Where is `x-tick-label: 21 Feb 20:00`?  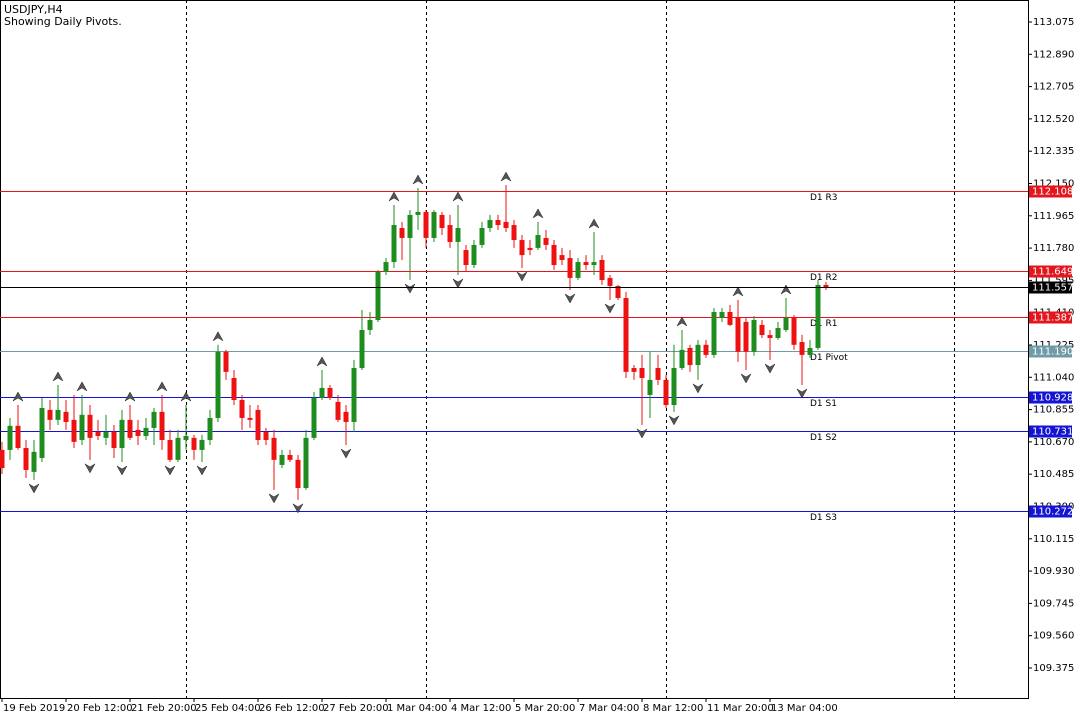 x-tick-label: 21 Feb 20:00 is located at coordinates (164, 708).